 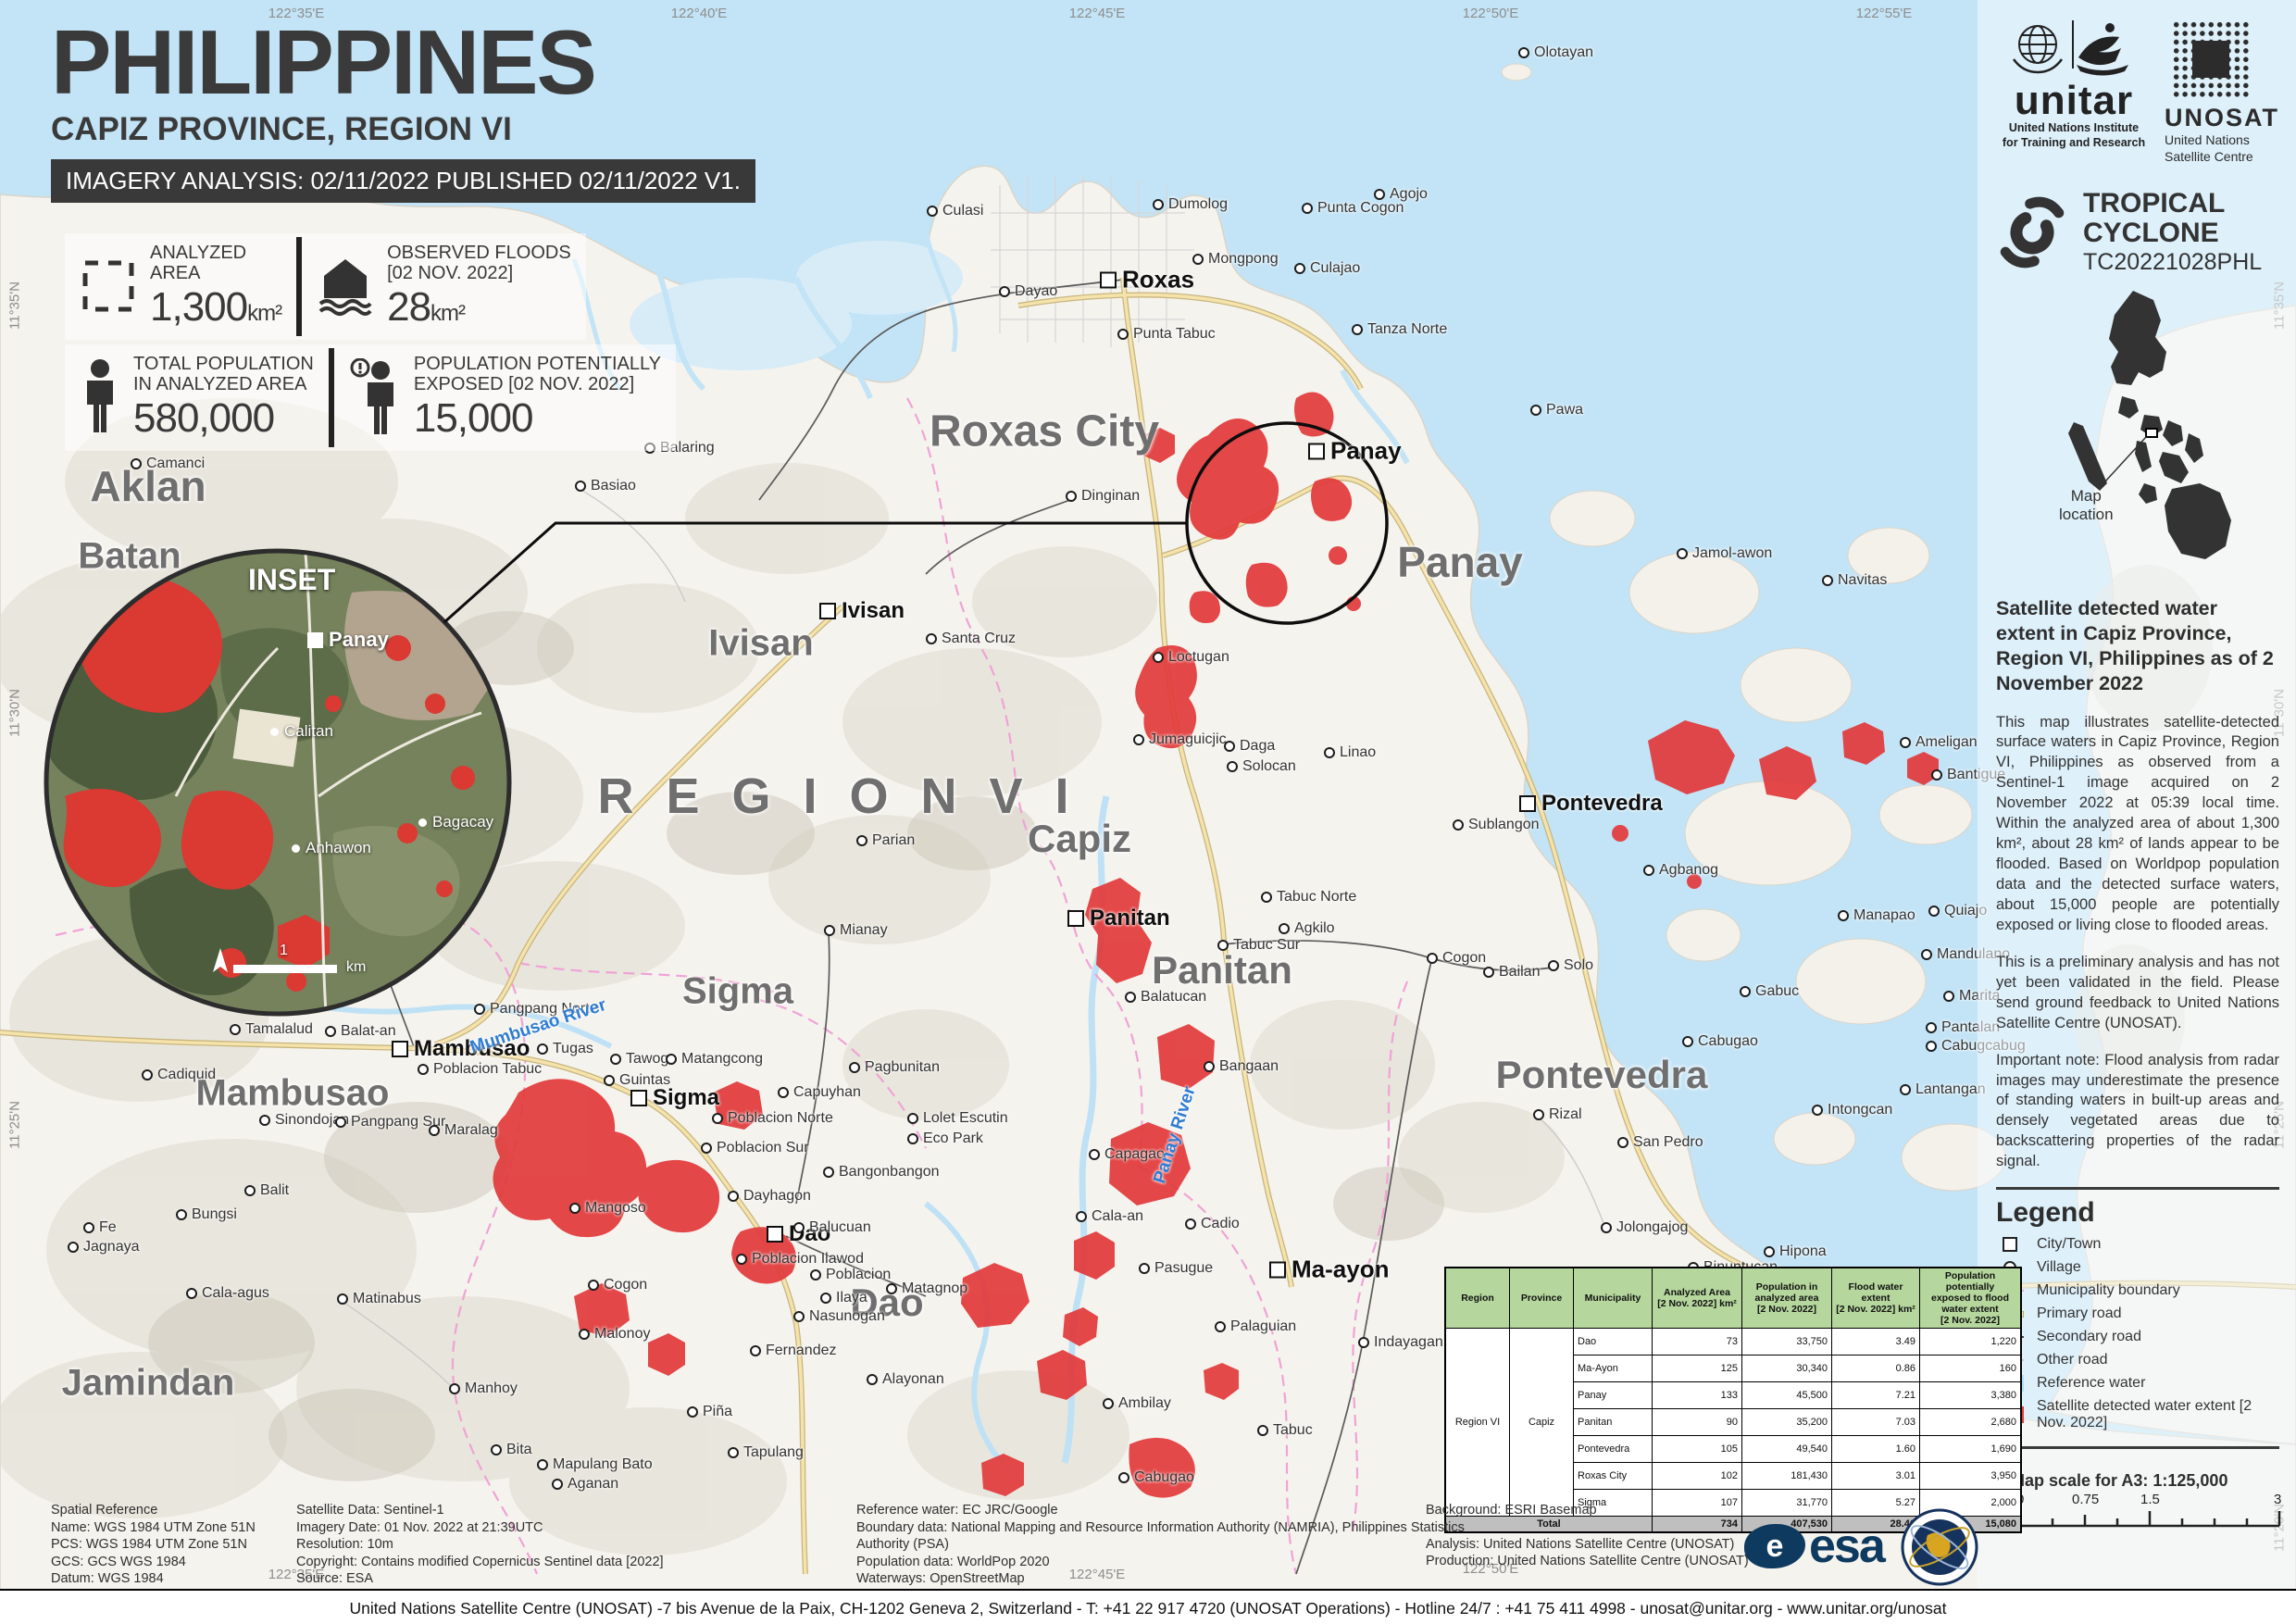 I want to click on graticule-label: 122°50'E, so click(x=1490, y=13).